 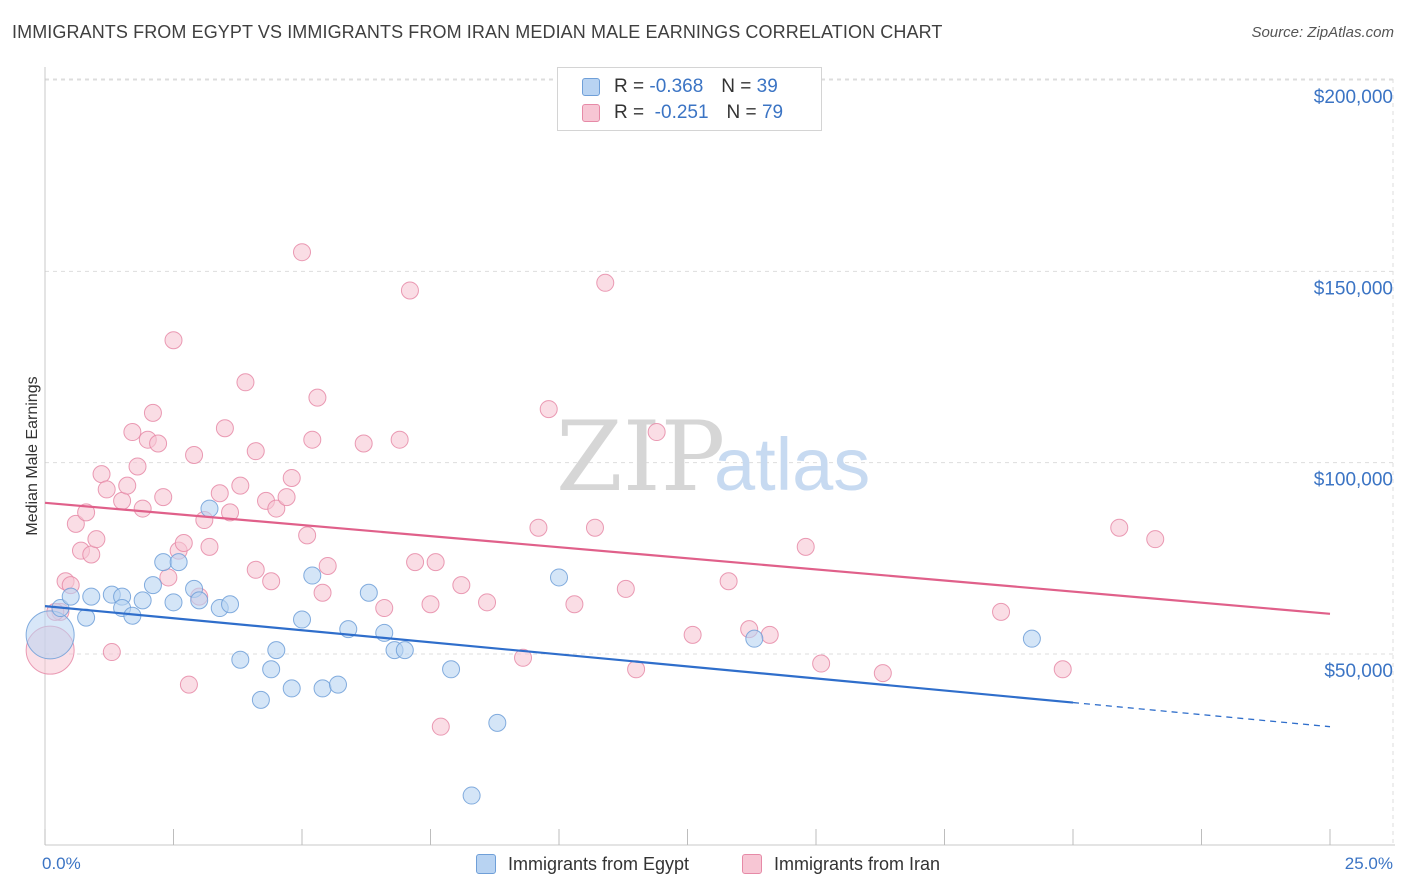 I want to click on iran-r-value: -0.251, so click(x=681, y=112).